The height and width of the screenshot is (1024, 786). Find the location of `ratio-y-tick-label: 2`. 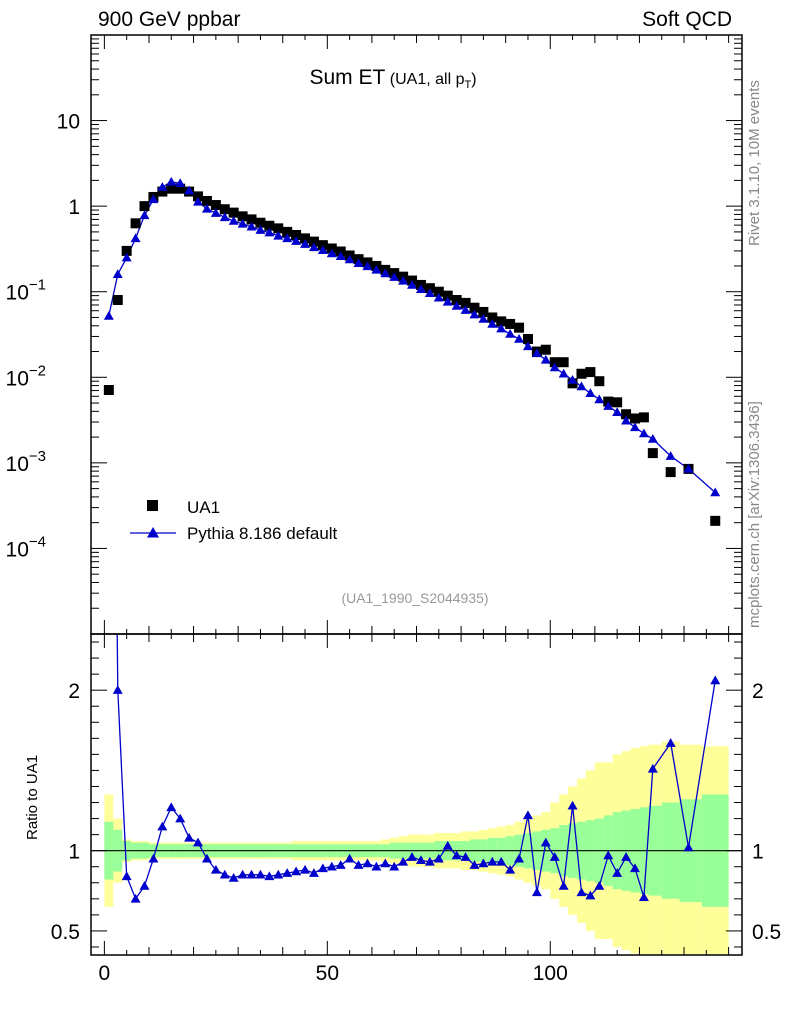

ratio-y-tick-label: 2 is located at coordinates (74, 691).